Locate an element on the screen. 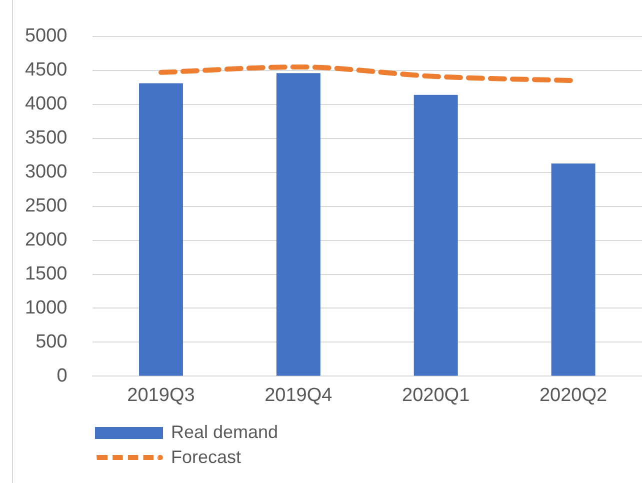  y-tick-label: 2500 is located at coordinates (46, 206).